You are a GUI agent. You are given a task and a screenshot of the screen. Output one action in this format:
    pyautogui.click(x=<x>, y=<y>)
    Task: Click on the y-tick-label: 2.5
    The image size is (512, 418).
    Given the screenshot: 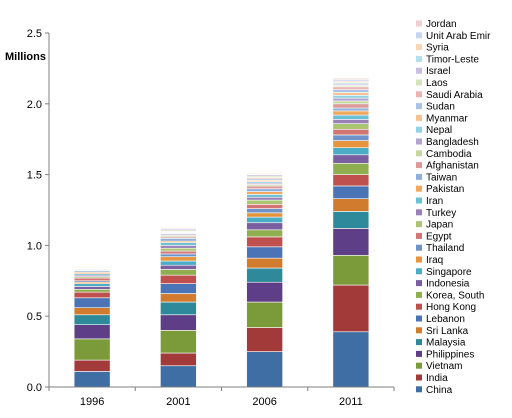 What is the action you would take?
    pyautogui.click(x=34, y=34)
    